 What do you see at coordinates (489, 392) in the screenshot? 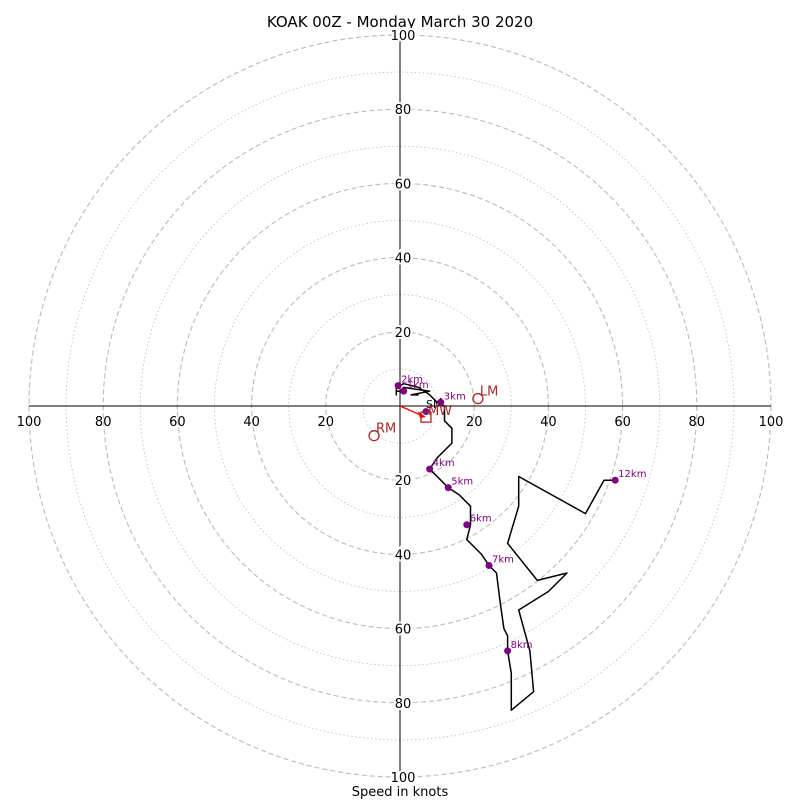
I see `storm-motion-label: LM` at bounding box center [489, 392].